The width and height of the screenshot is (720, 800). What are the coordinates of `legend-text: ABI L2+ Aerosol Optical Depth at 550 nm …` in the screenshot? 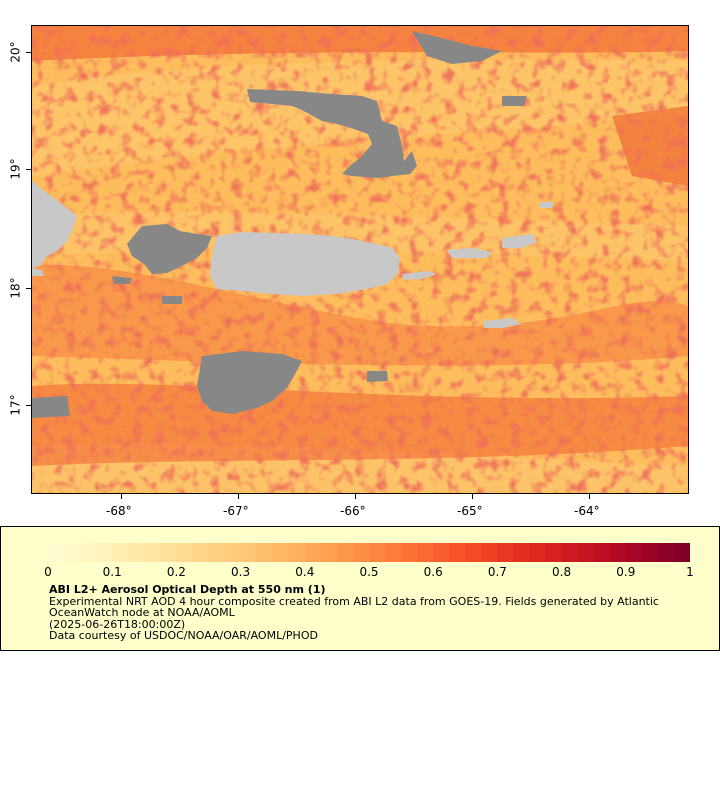 It's located at (374, 613).